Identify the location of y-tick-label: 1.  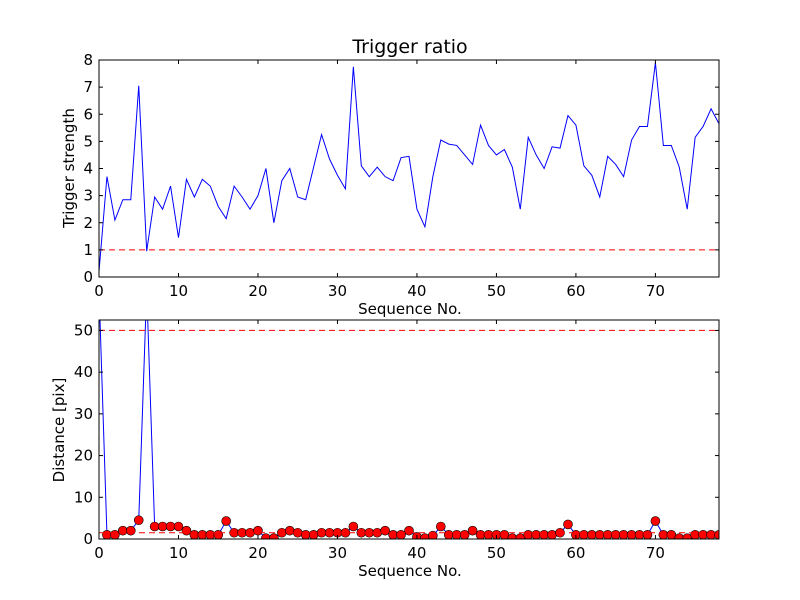
(88, 250).